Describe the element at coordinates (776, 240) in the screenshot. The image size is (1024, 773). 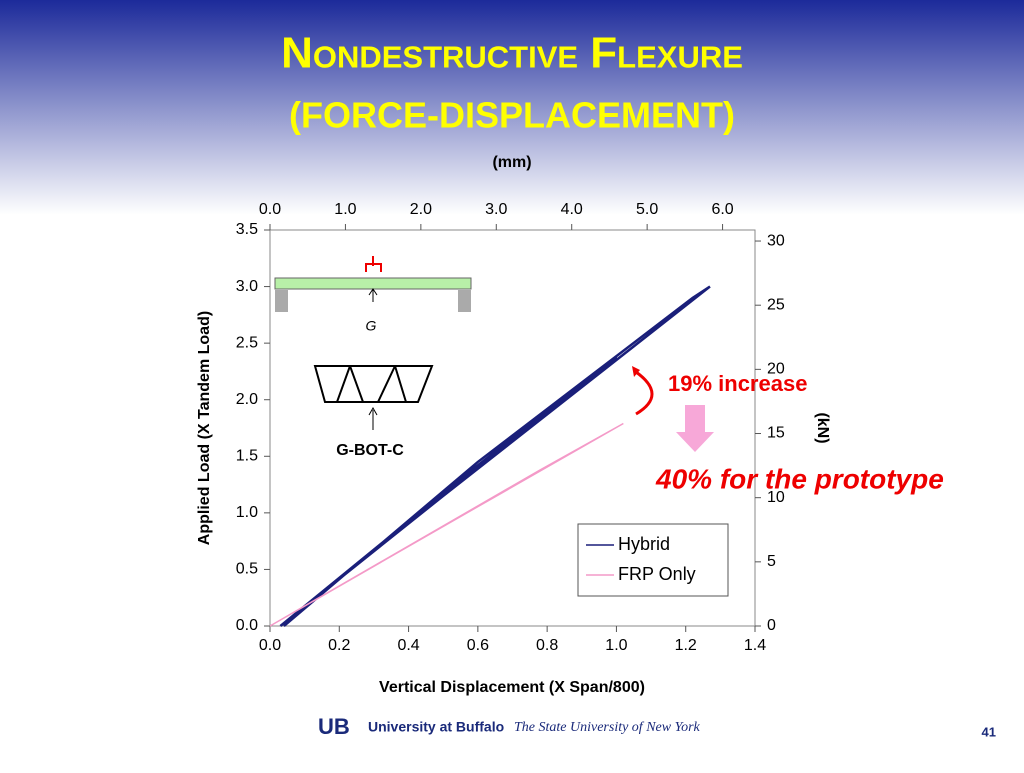
I see `tick-label: 30` at that location.